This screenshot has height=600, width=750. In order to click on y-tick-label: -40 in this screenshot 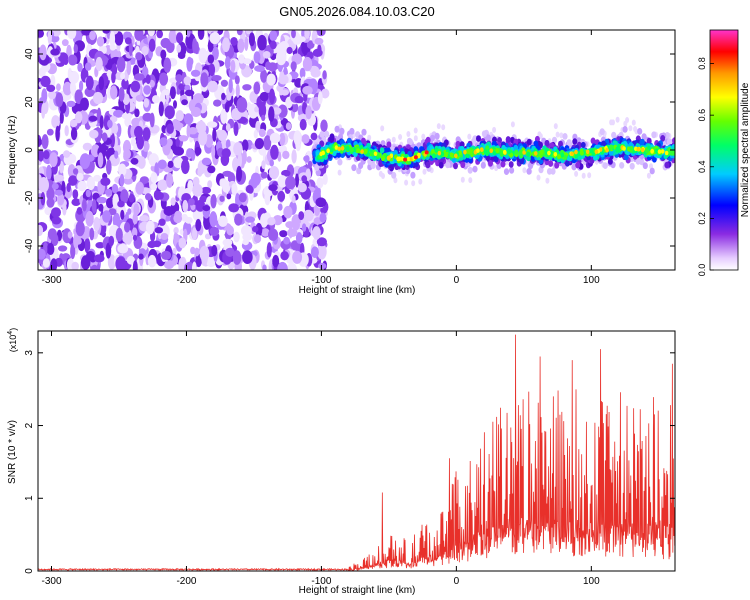, I will do `click(29, 245)`.